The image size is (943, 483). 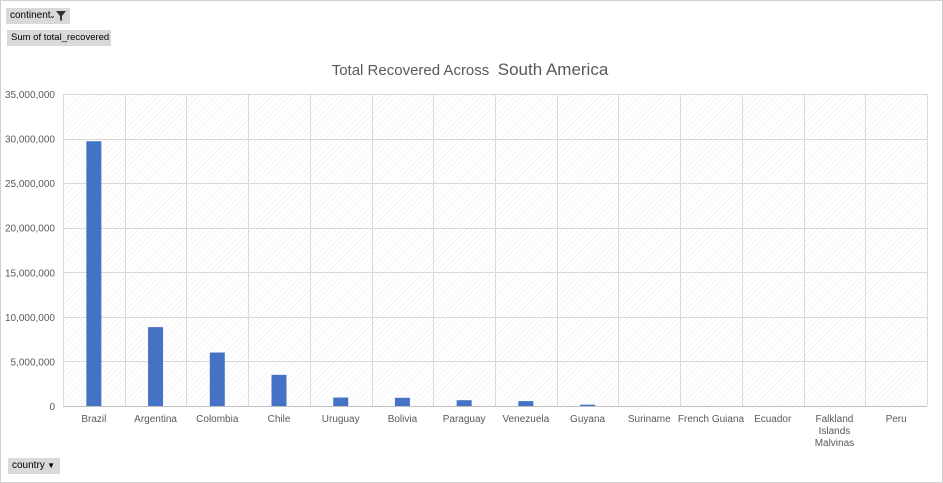 I want to click on country-filter-button: country ▼, so click(x=34, y=466).